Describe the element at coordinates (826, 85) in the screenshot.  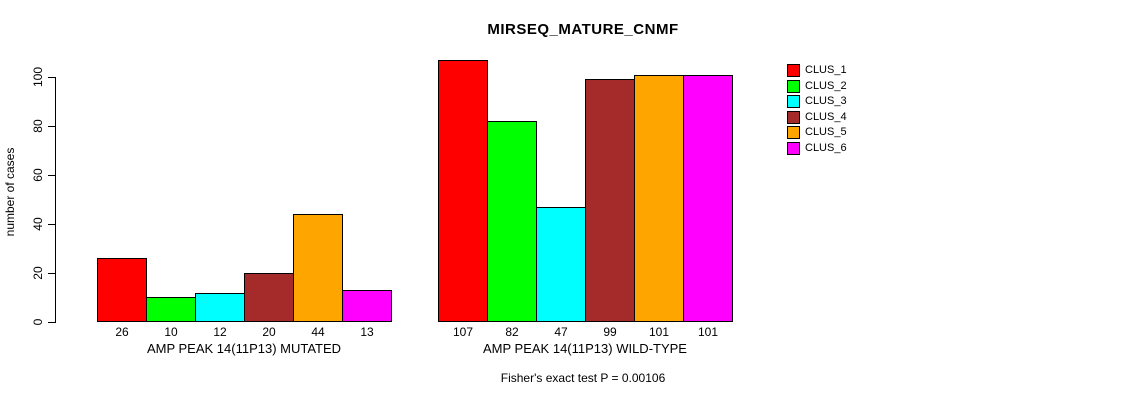
I see `legend-label: CLUS_2` at that location.